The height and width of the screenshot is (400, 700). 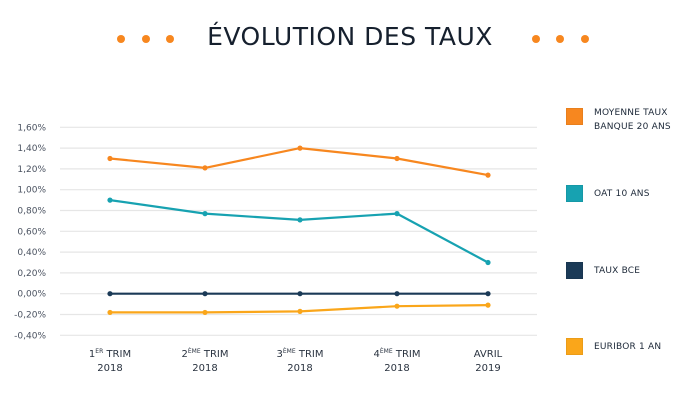 I want to click on legend-item: OAT 10 ANS, so click(x=633, y=193).